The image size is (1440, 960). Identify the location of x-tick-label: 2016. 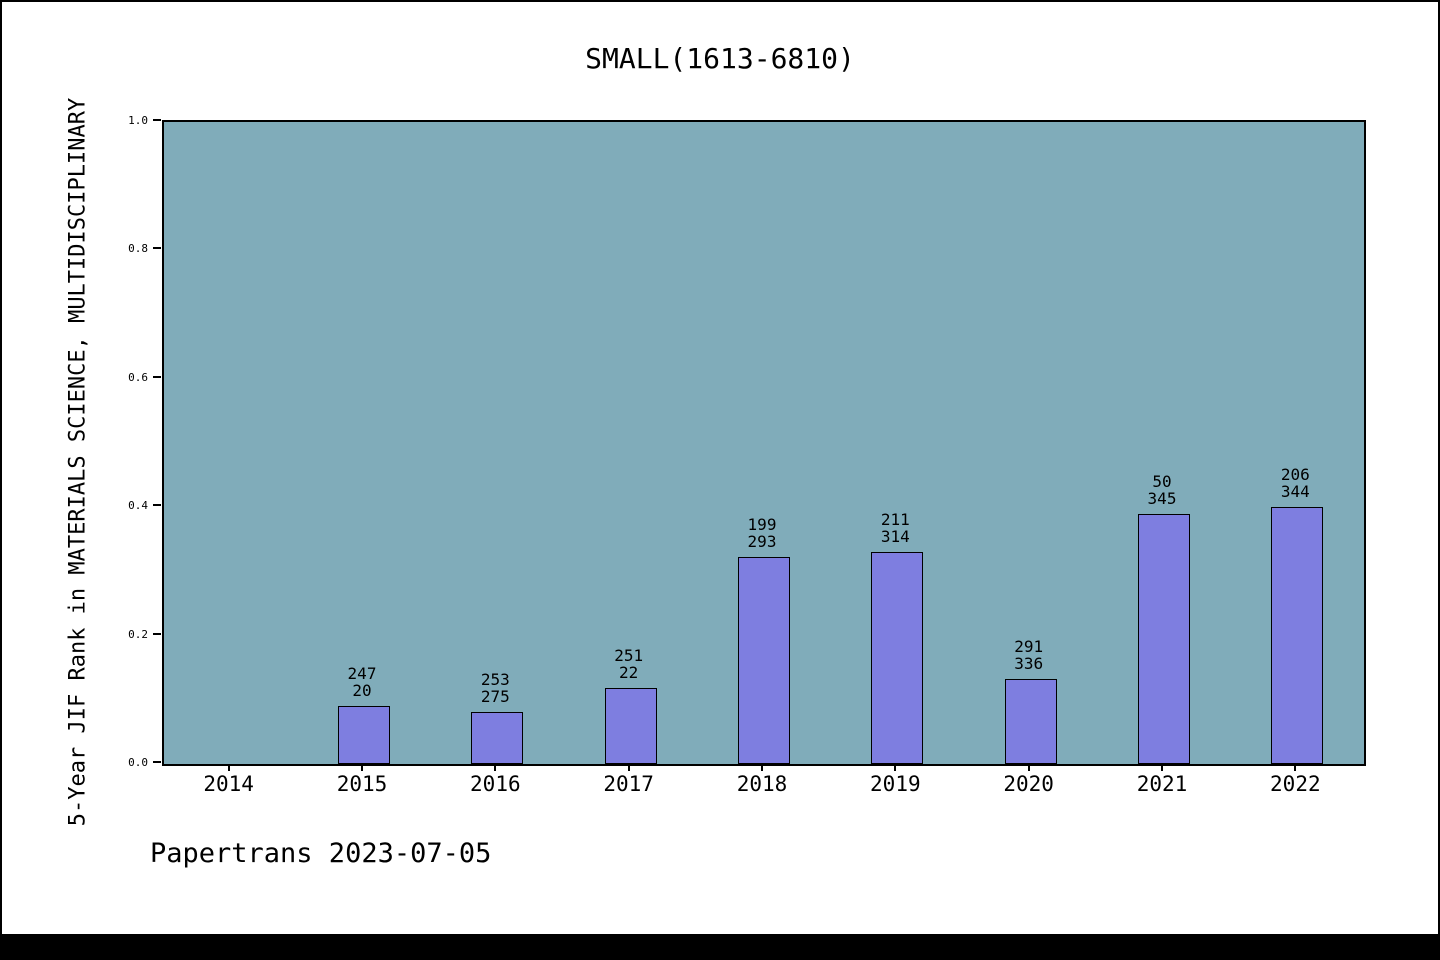
(495, 784).